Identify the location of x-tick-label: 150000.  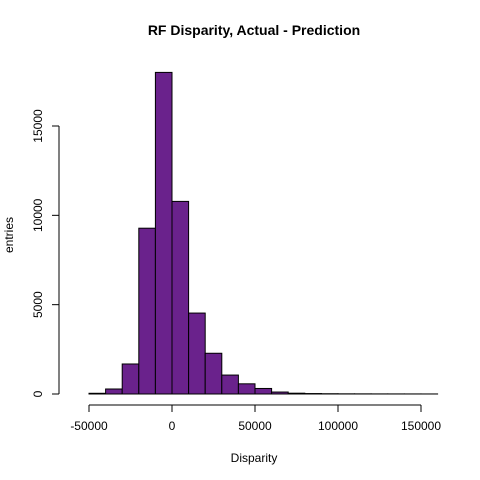
(421, 426).